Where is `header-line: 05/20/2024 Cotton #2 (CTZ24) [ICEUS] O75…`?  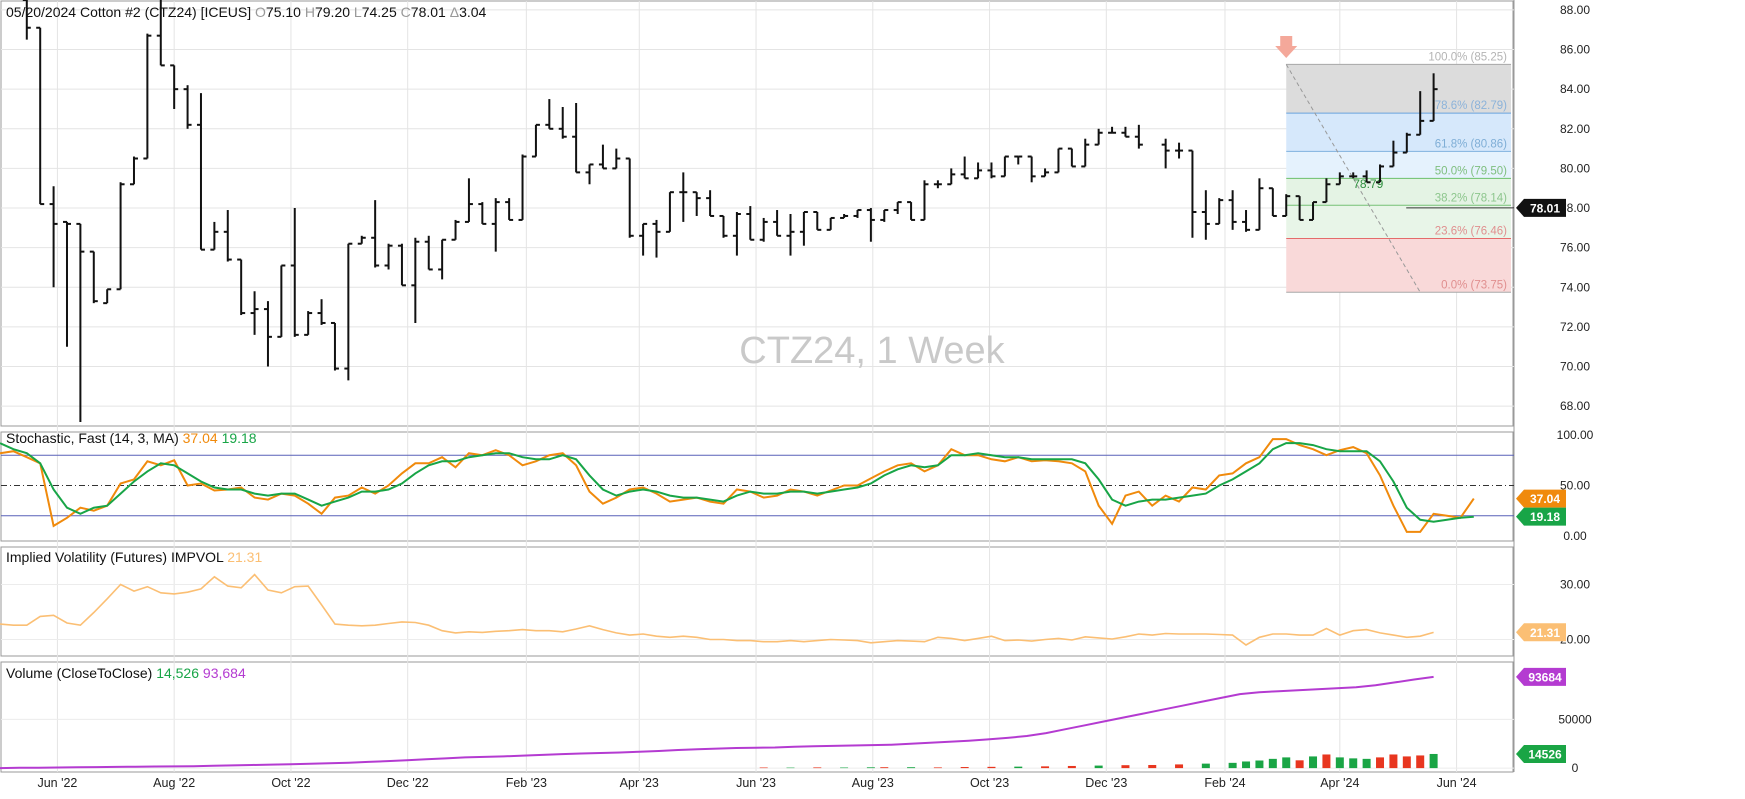 header-line: 05/20/2024 Cotton #2 (CTZ24) [ICEUS] O75… is located at coordinates (246, 12).